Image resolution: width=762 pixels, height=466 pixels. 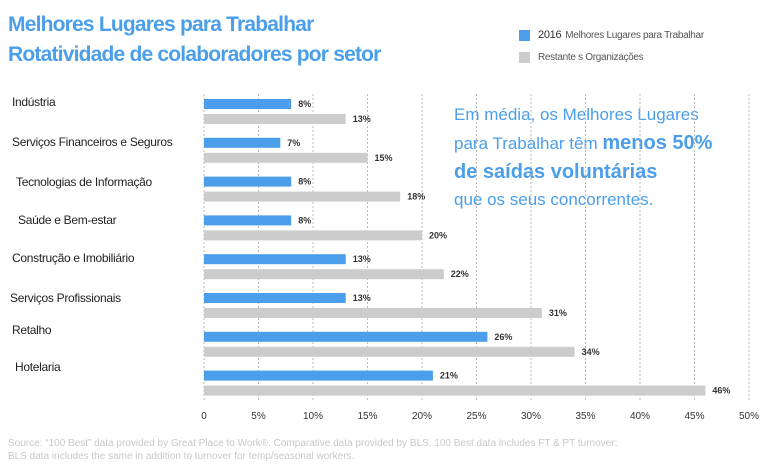 I want to click on legend-item-best: 2016 Melhores Lugares para Trabalhar, so click(x=611, y=35).